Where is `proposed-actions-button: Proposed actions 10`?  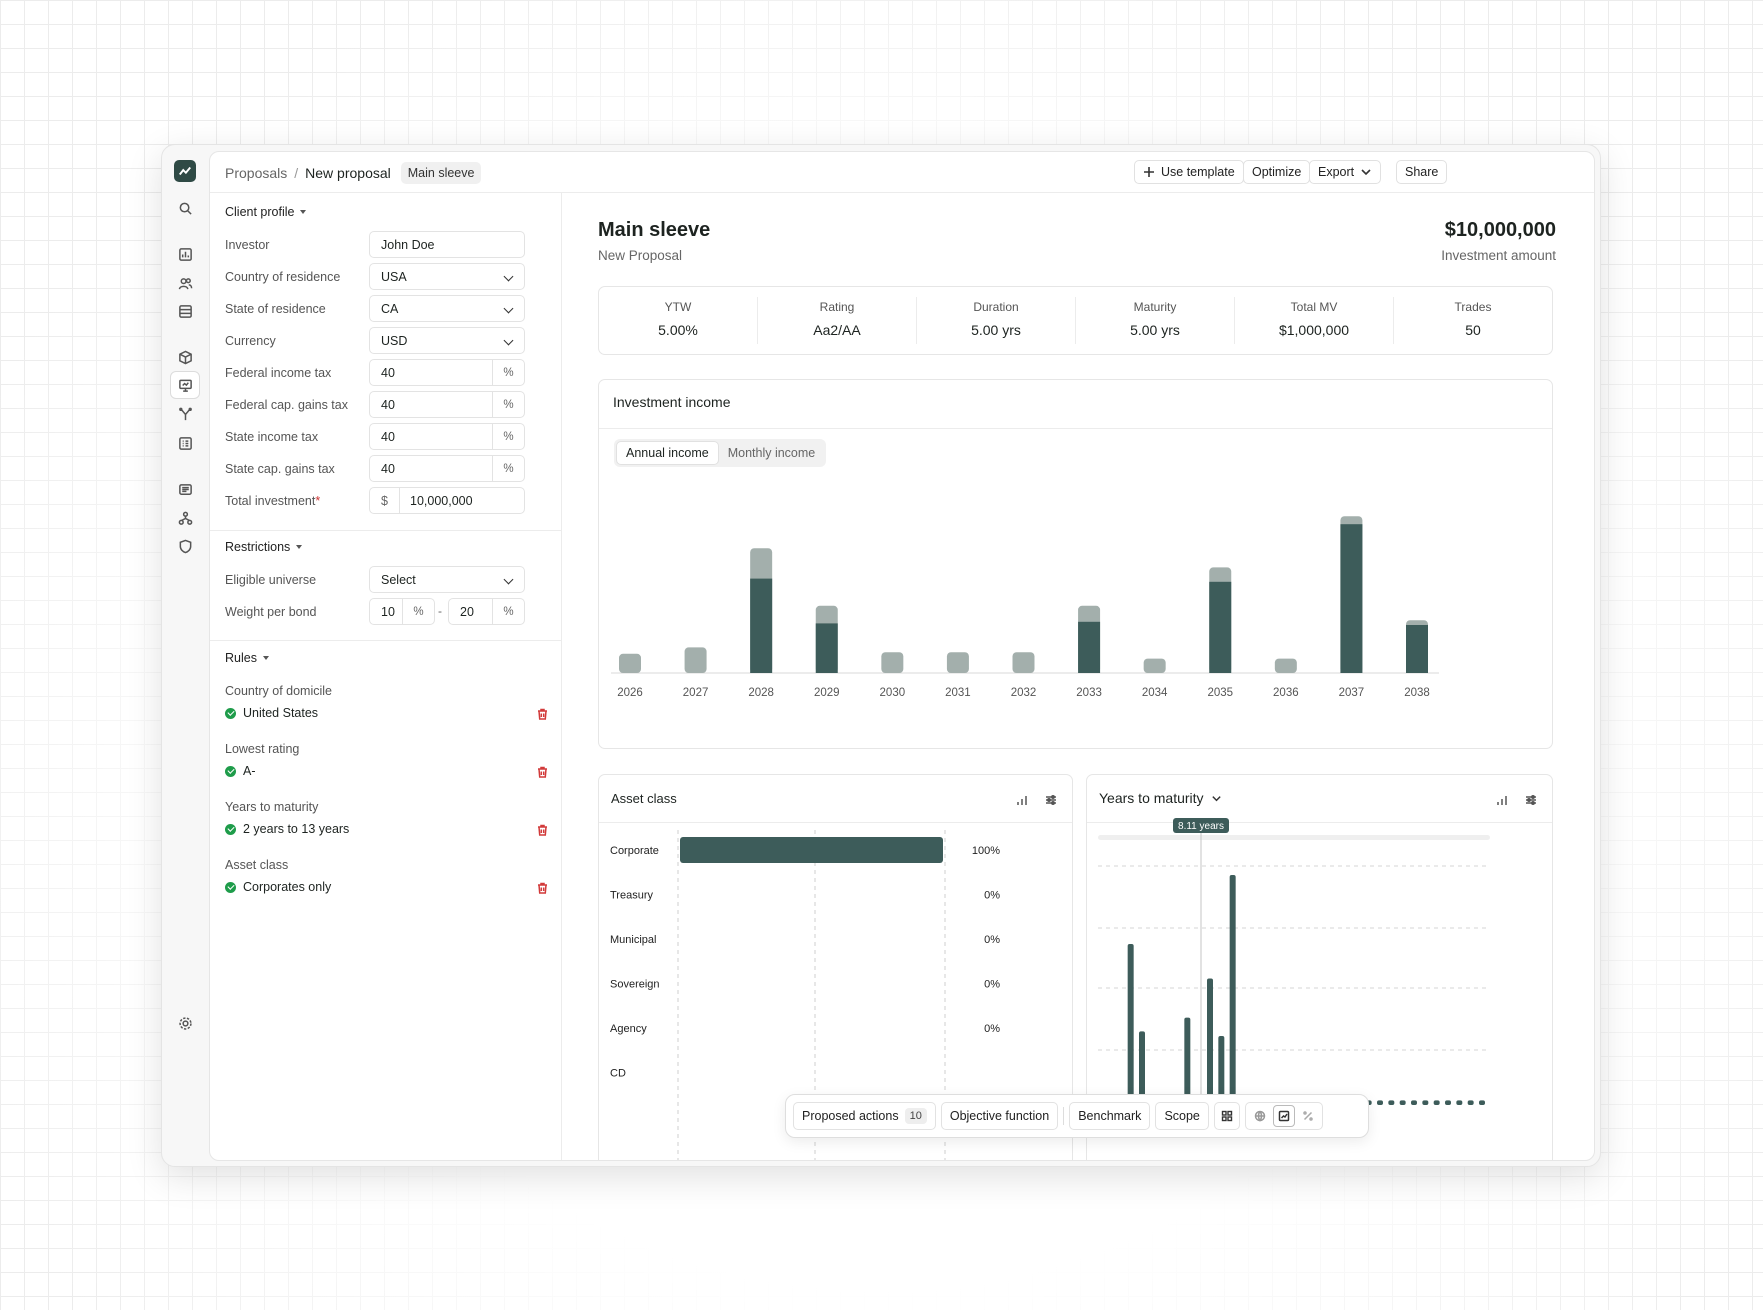 proposed-actions-button: Proposed actions 10 is located at coordinates (864, 1116).